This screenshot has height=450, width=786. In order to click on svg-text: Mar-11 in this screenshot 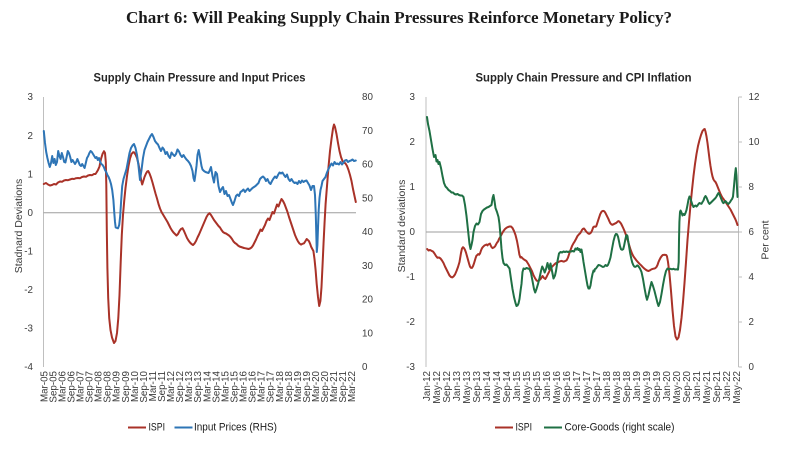, I will do `click(153, 386)`.